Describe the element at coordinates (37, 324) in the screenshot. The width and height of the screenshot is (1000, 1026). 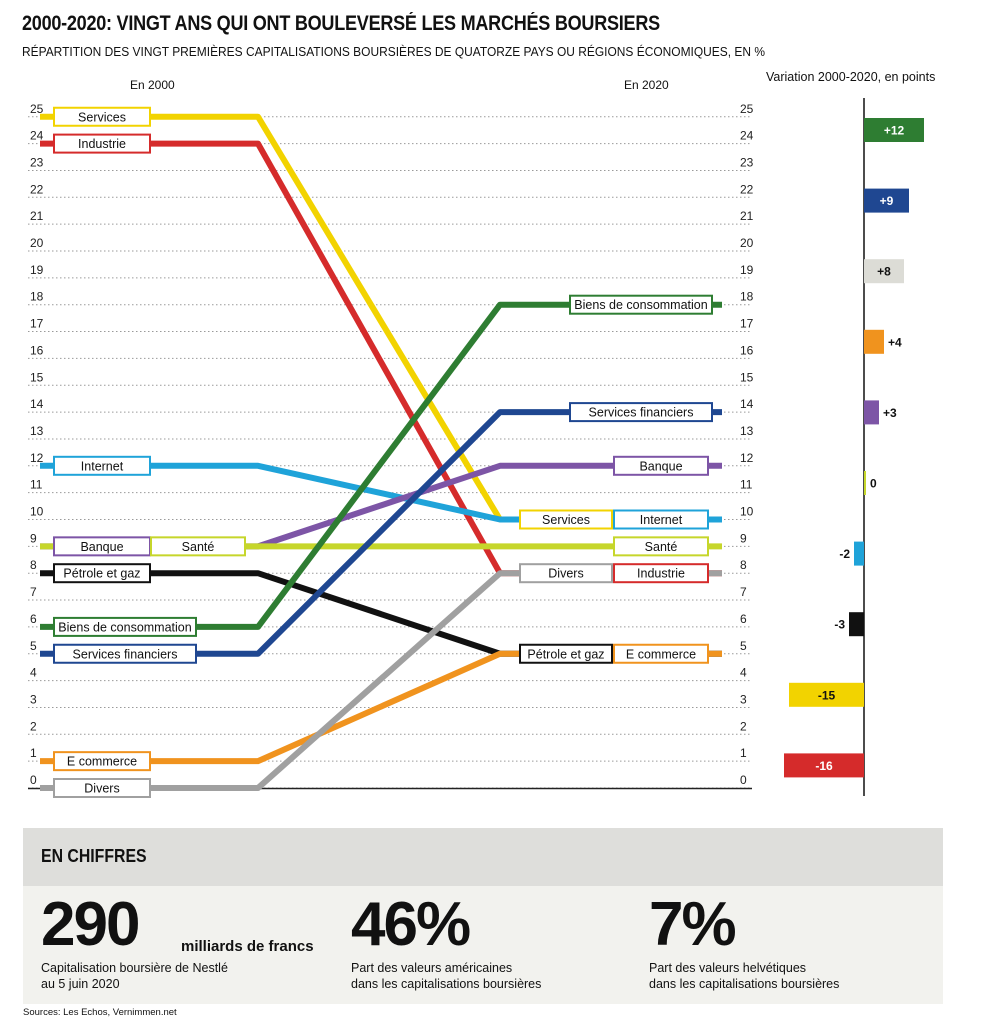
I see `y-tick-label-left: 17` at that location.